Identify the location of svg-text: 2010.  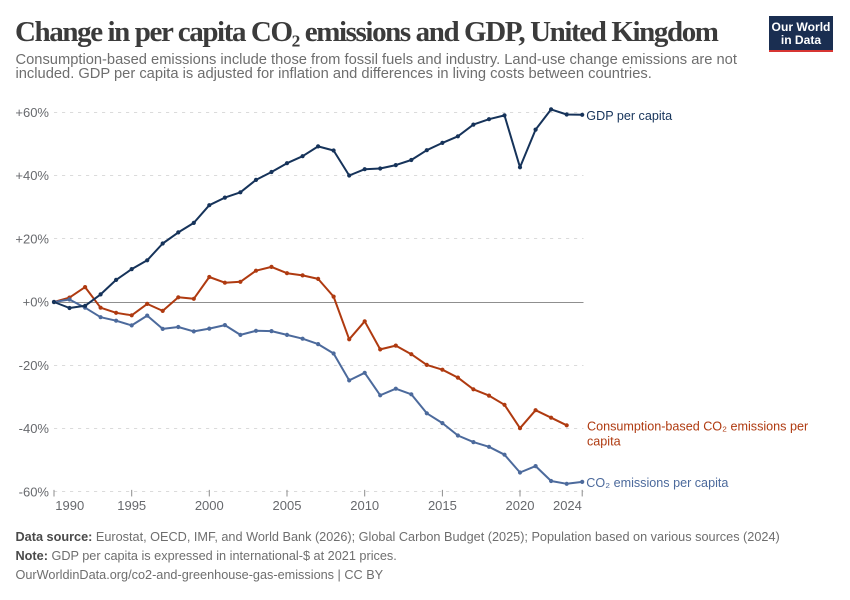
(364, 505).